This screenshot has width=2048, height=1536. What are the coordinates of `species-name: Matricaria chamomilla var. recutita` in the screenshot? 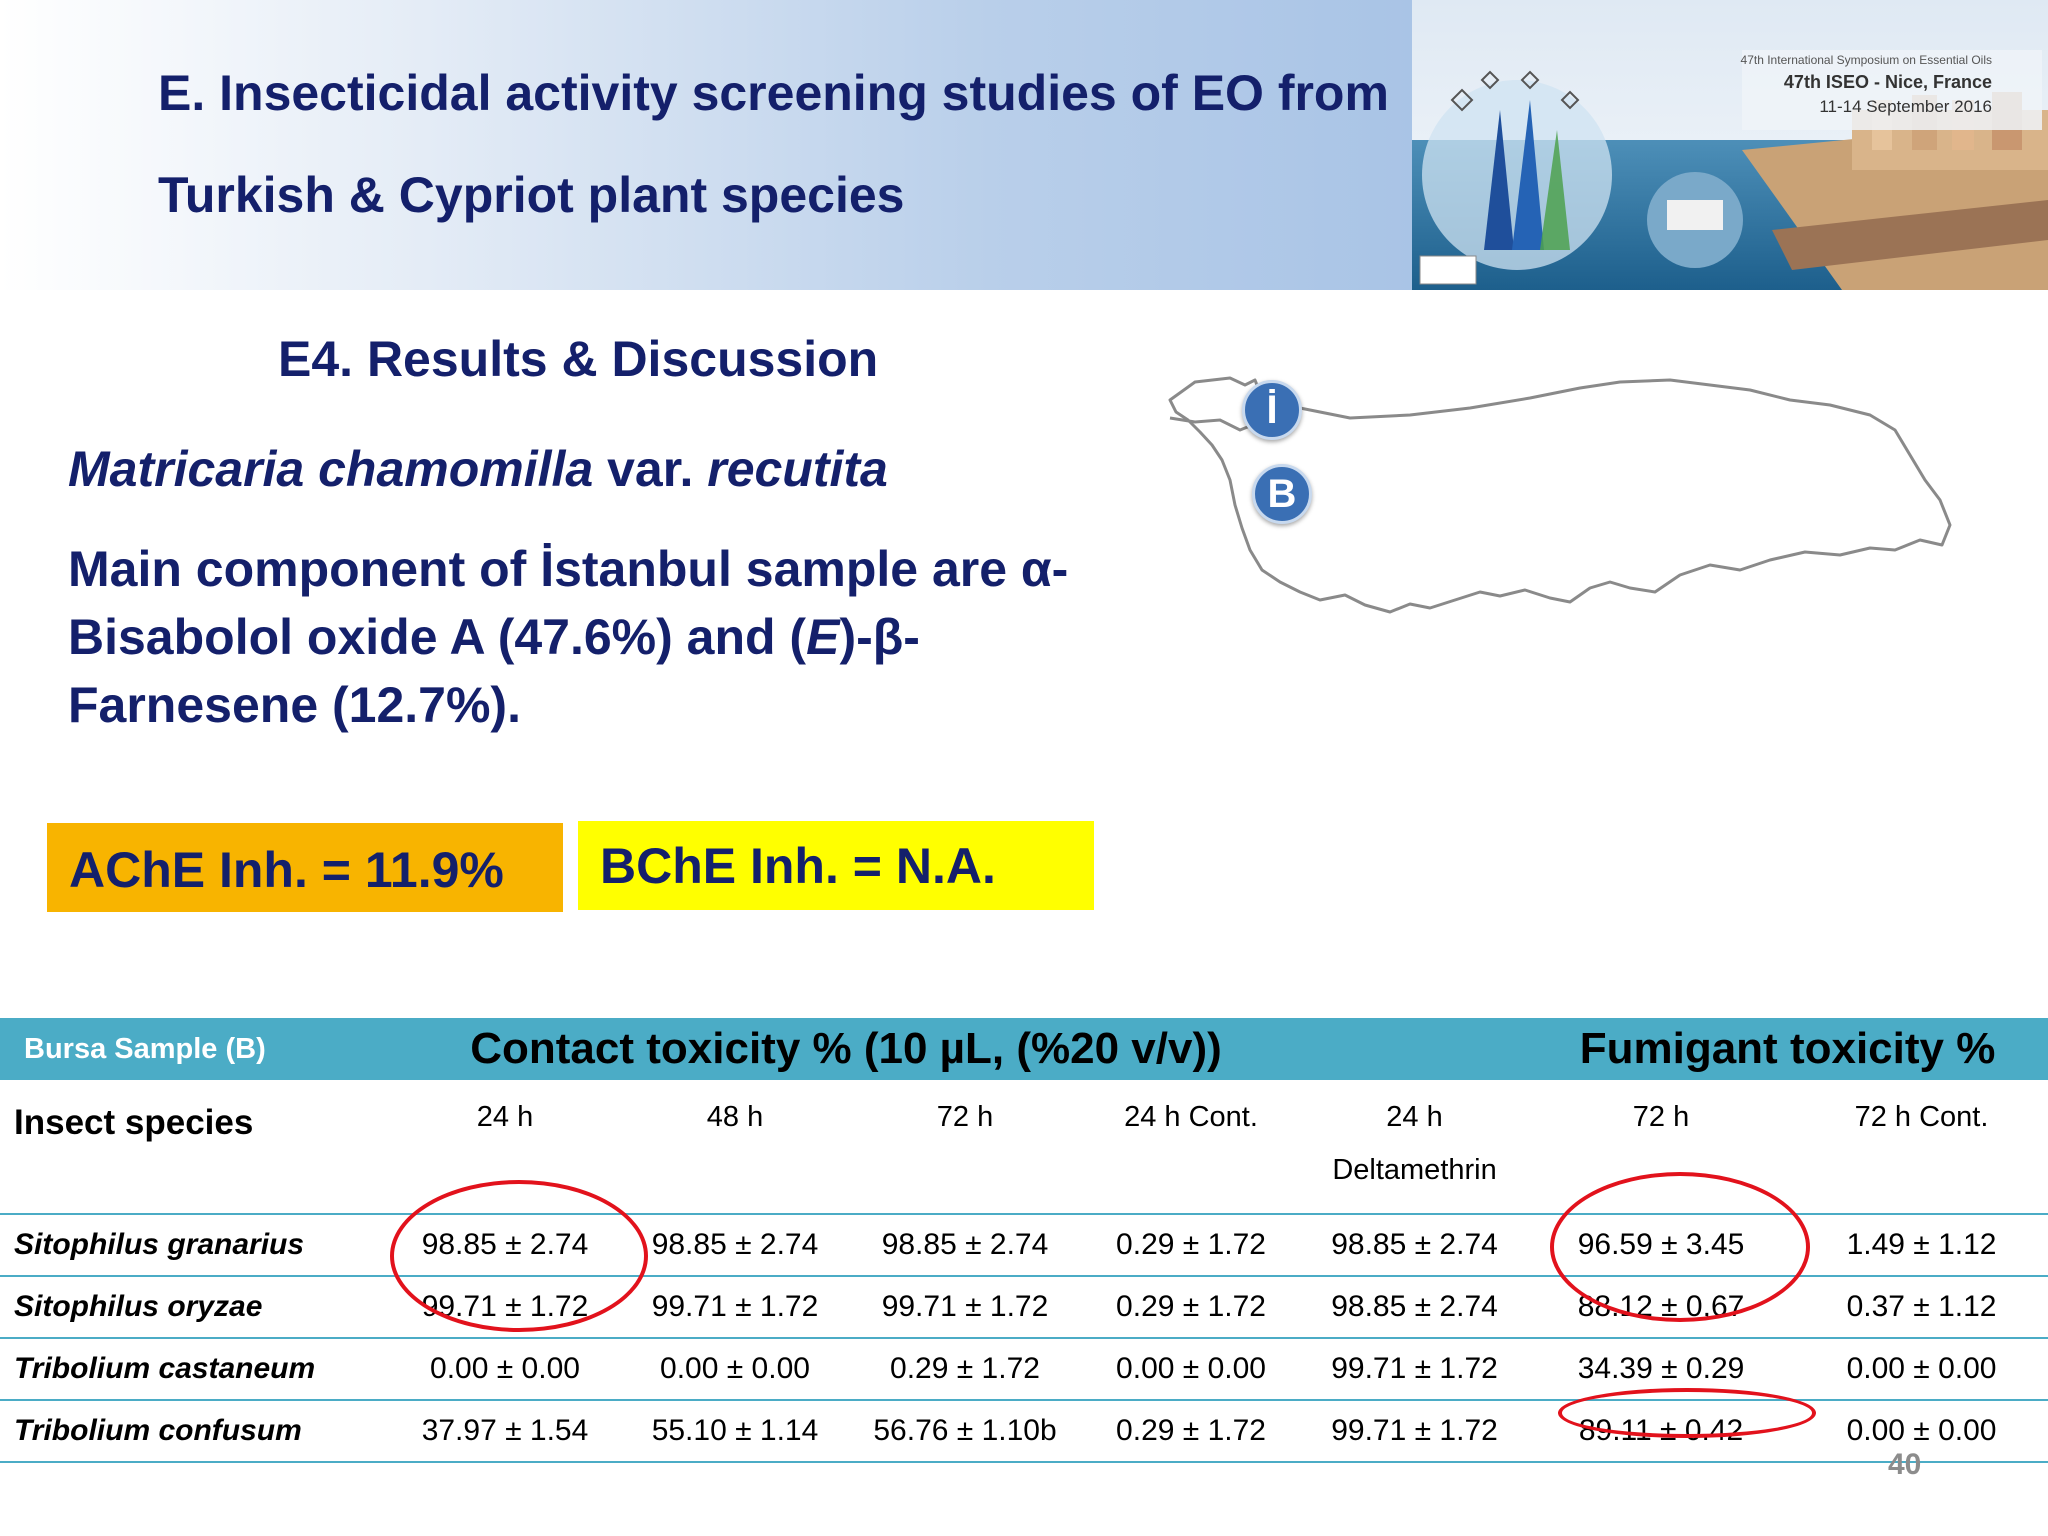 It's located at (478, 469).